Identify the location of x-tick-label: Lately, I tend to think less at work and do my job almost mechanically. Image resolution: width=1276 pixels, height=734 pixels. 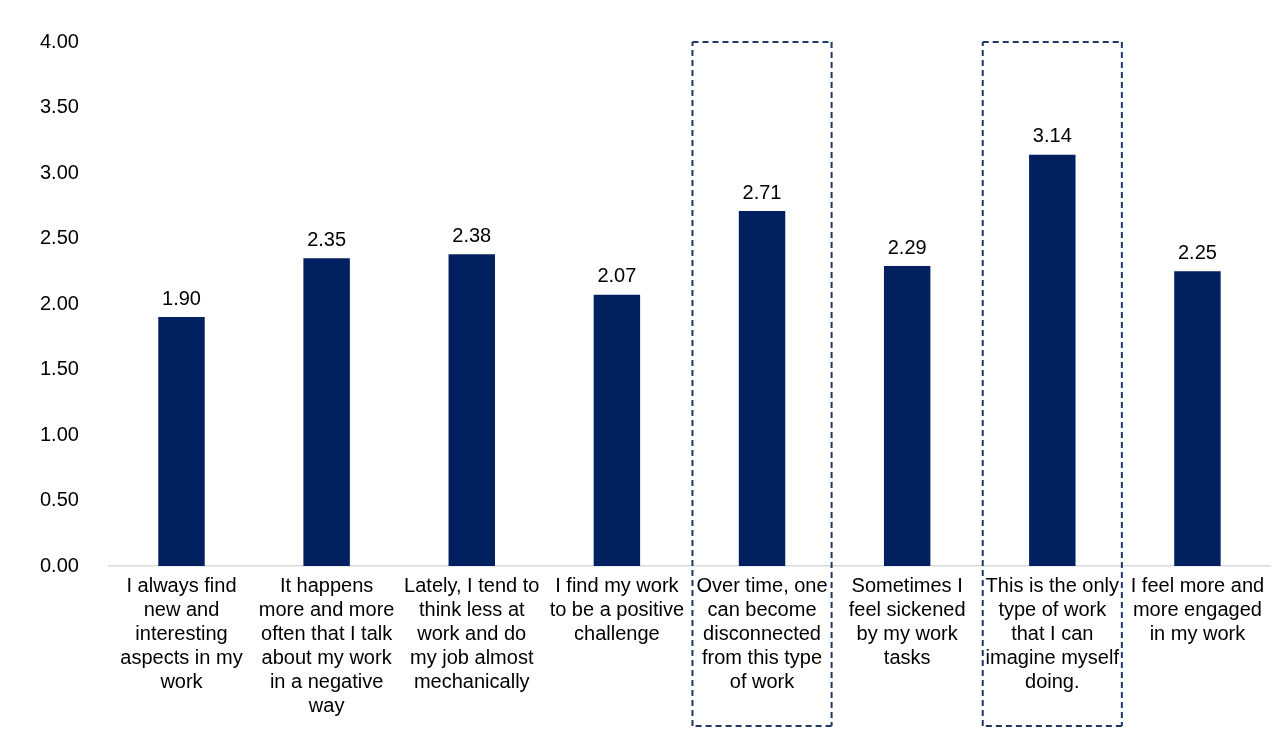
(472, 632).